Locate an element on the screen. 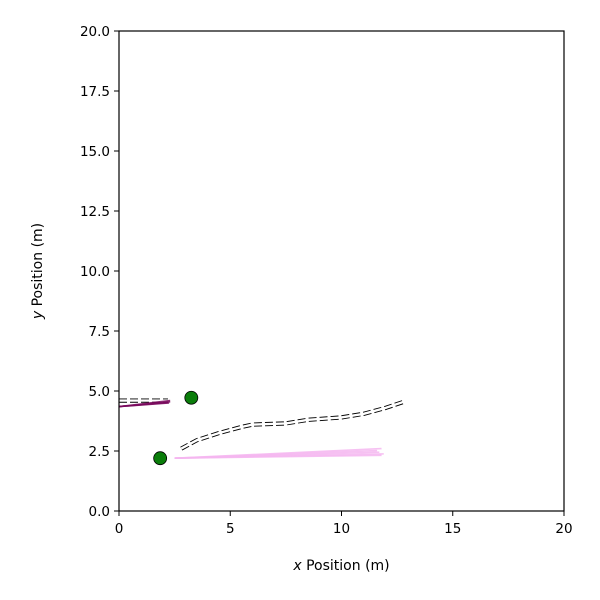 The width and height of the screenshot is (600, 600). x-tick-label: 0 is located at coordinates (119, 529).